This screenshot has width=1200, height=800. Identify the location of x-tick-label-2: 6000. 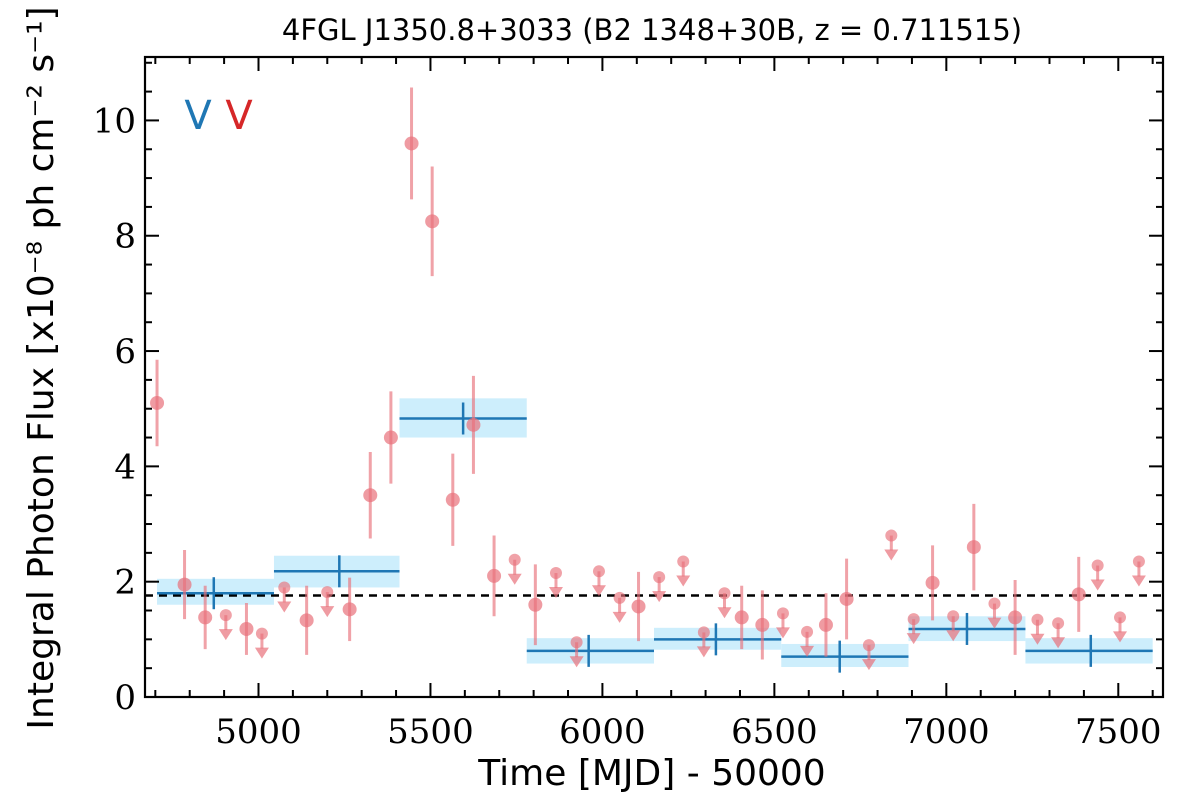
(602, 732).